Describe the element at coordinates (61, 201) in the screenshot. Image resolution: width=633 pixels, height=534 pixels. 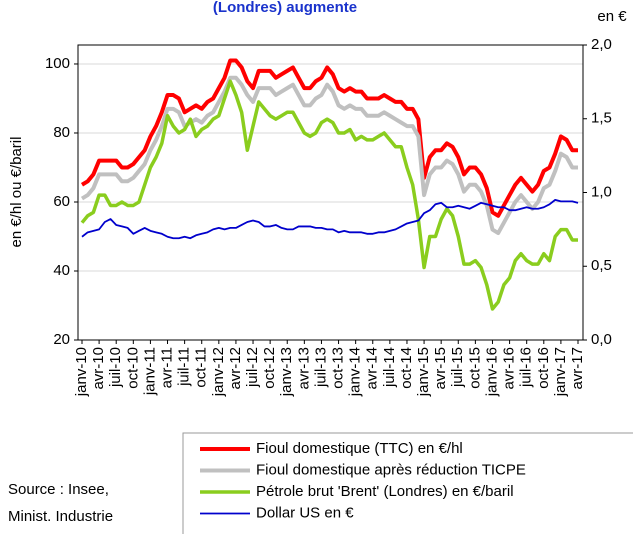
I see `y-tick-label: 60` at that location.